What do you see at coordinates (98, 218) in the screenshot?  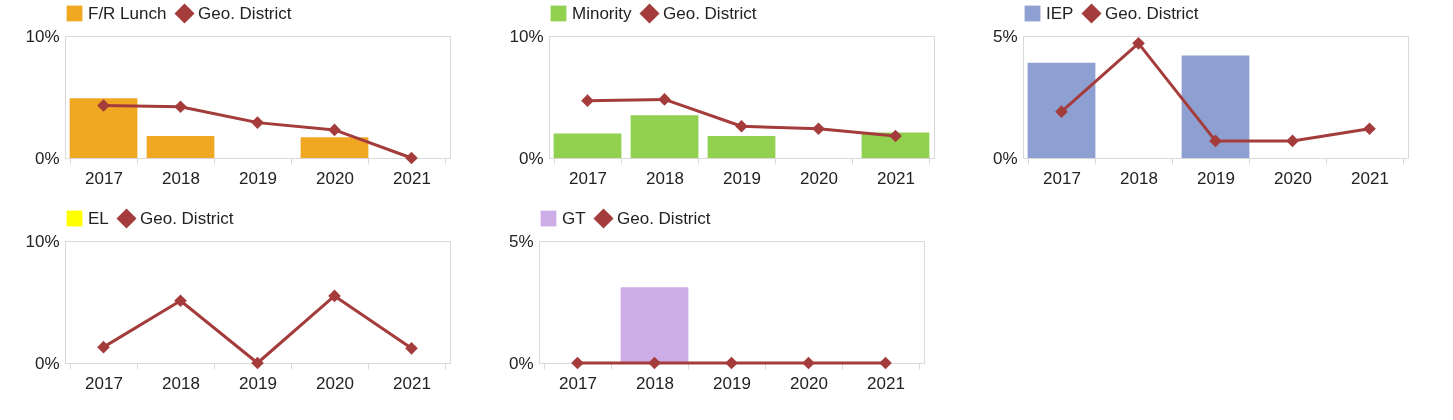 I see `legend-label: EL` at bounding box center [98, 218].